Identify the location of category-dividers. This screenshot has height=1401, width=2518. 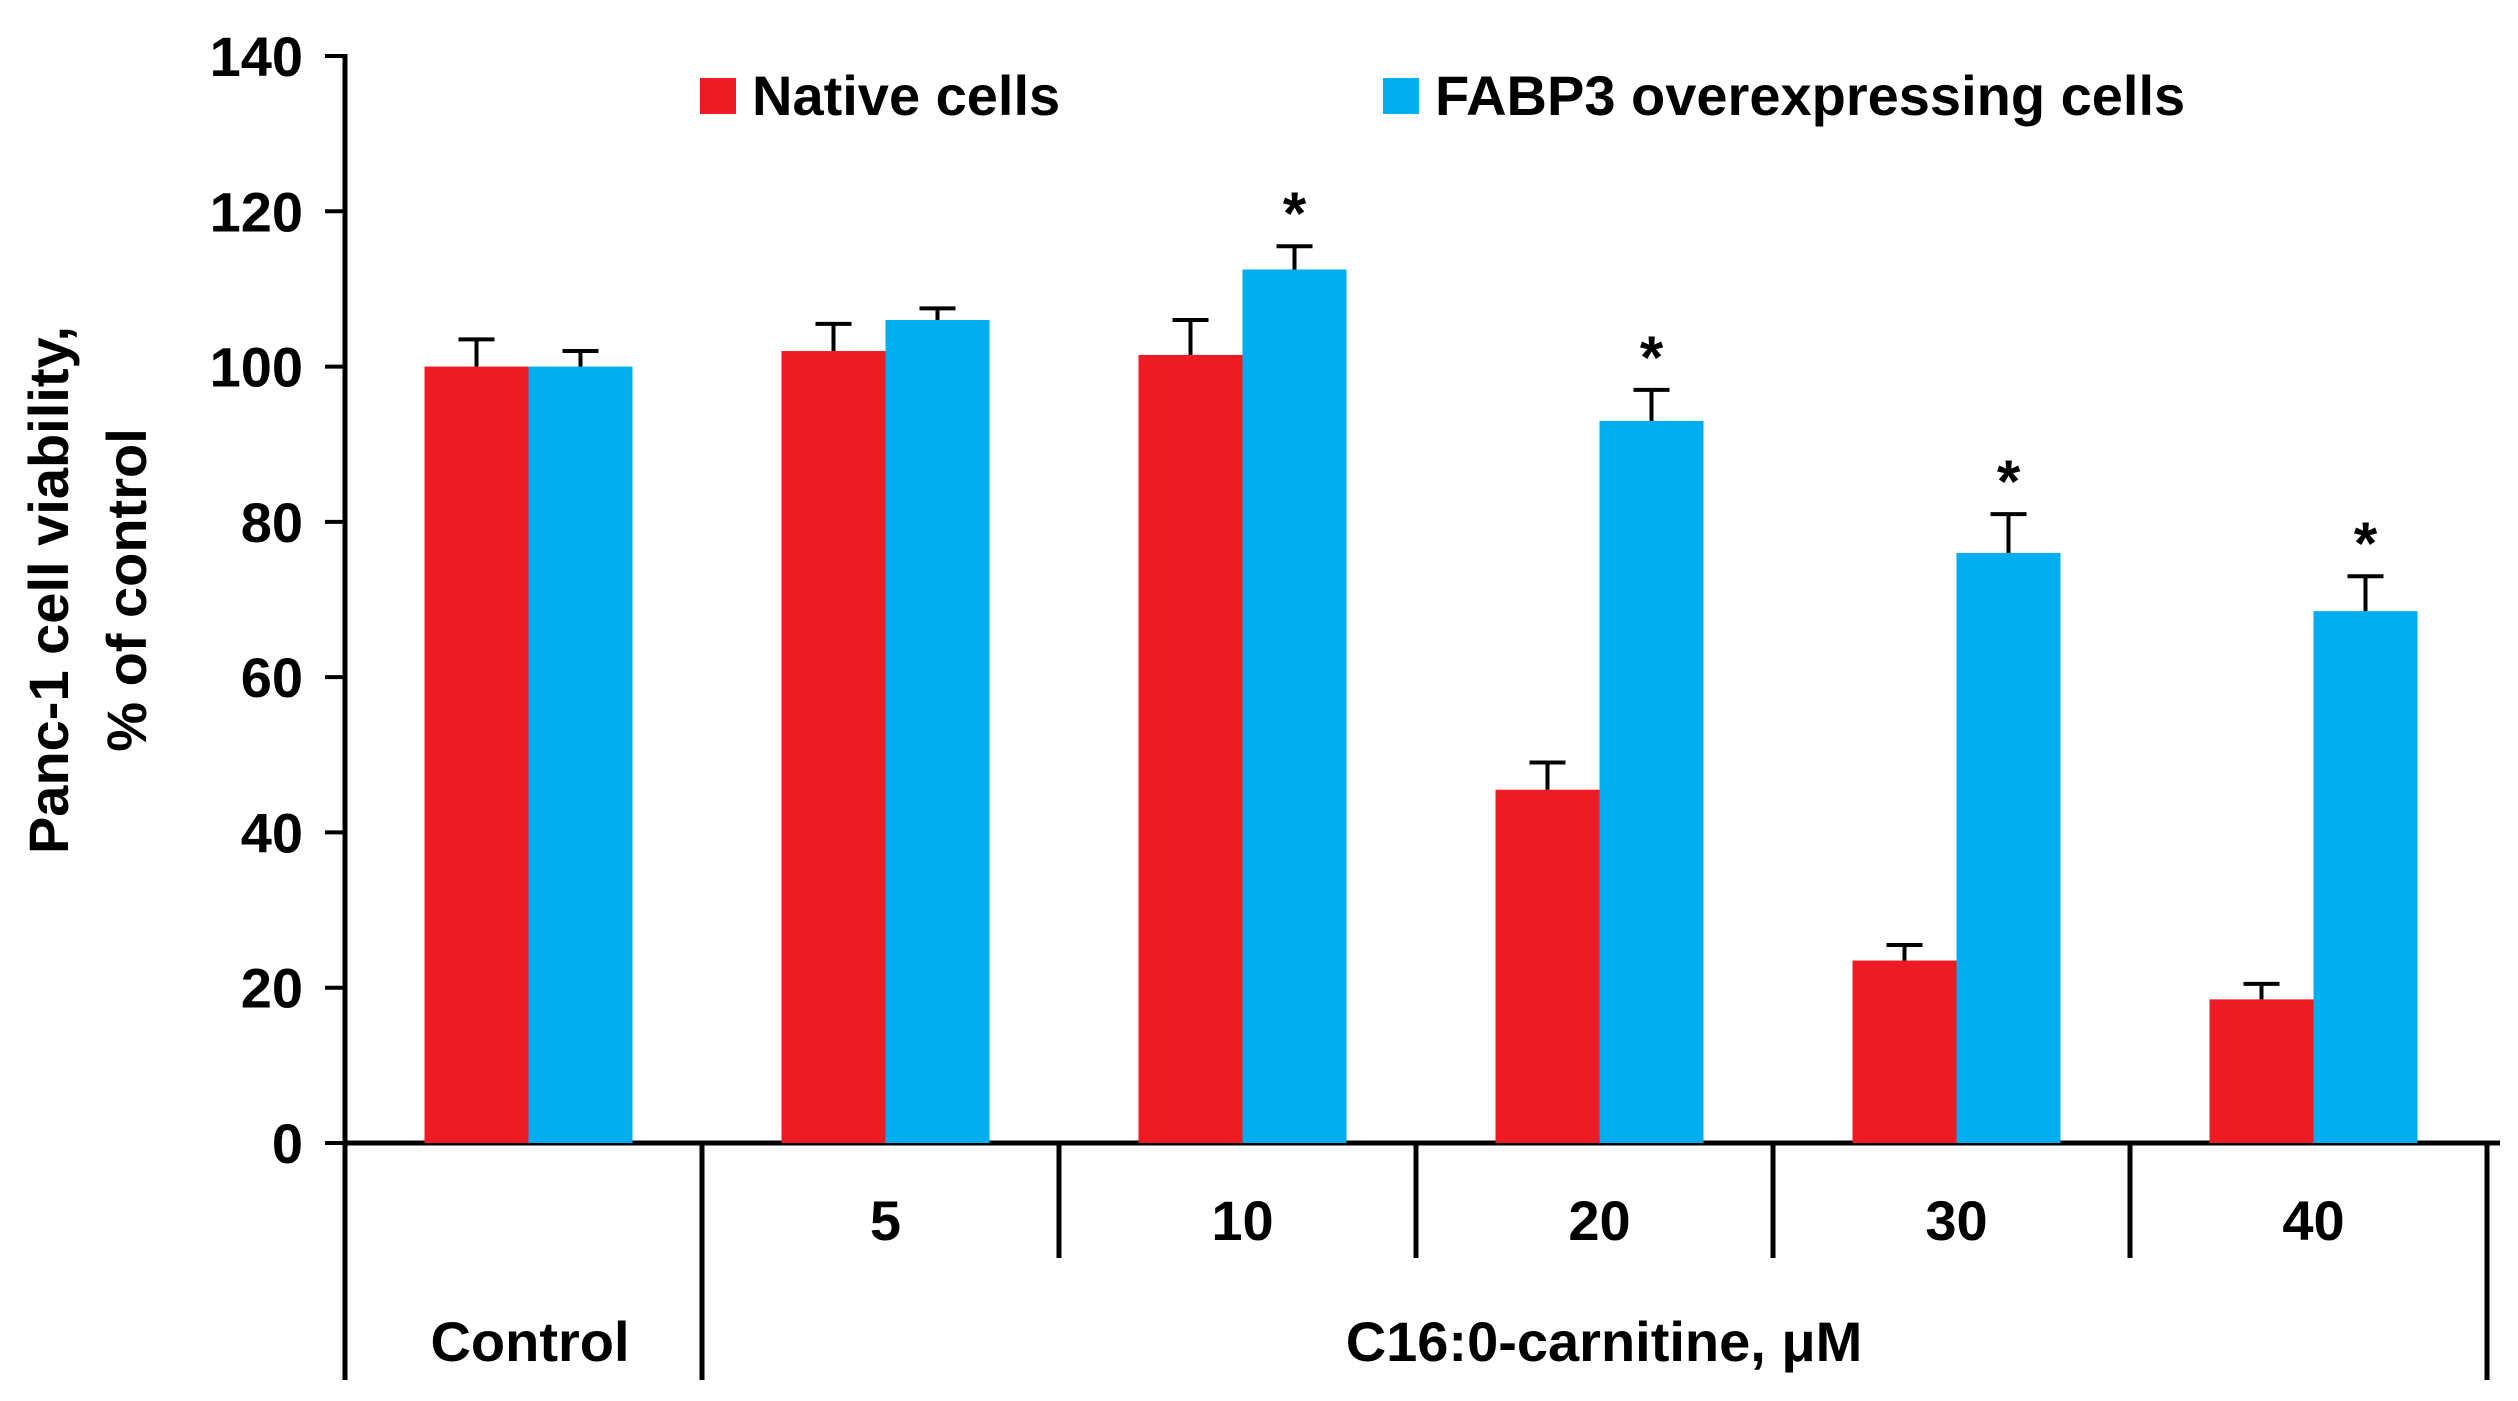
(1416, 1261).